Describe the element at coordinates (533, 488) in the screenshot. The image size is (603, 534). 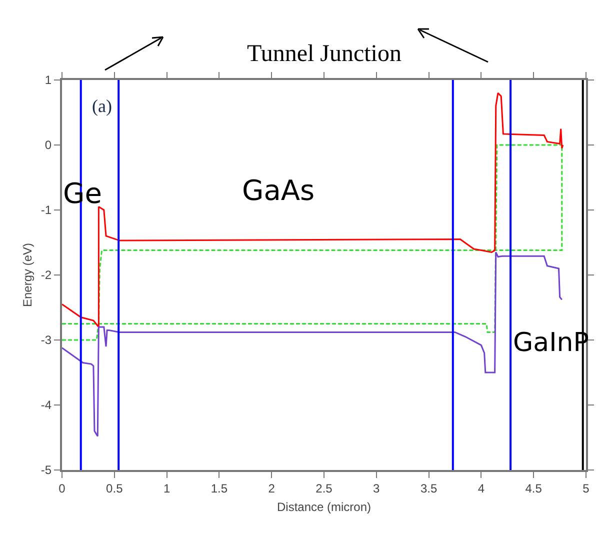
I see `x-tick-label: 4.5` at that location.